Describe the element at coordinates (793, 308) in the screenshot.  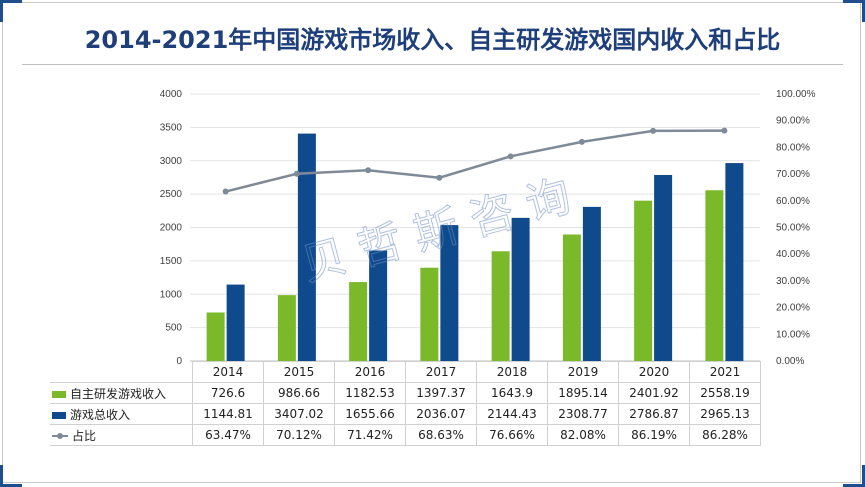
I see `y2-tick-label: 20.00%` at that location.